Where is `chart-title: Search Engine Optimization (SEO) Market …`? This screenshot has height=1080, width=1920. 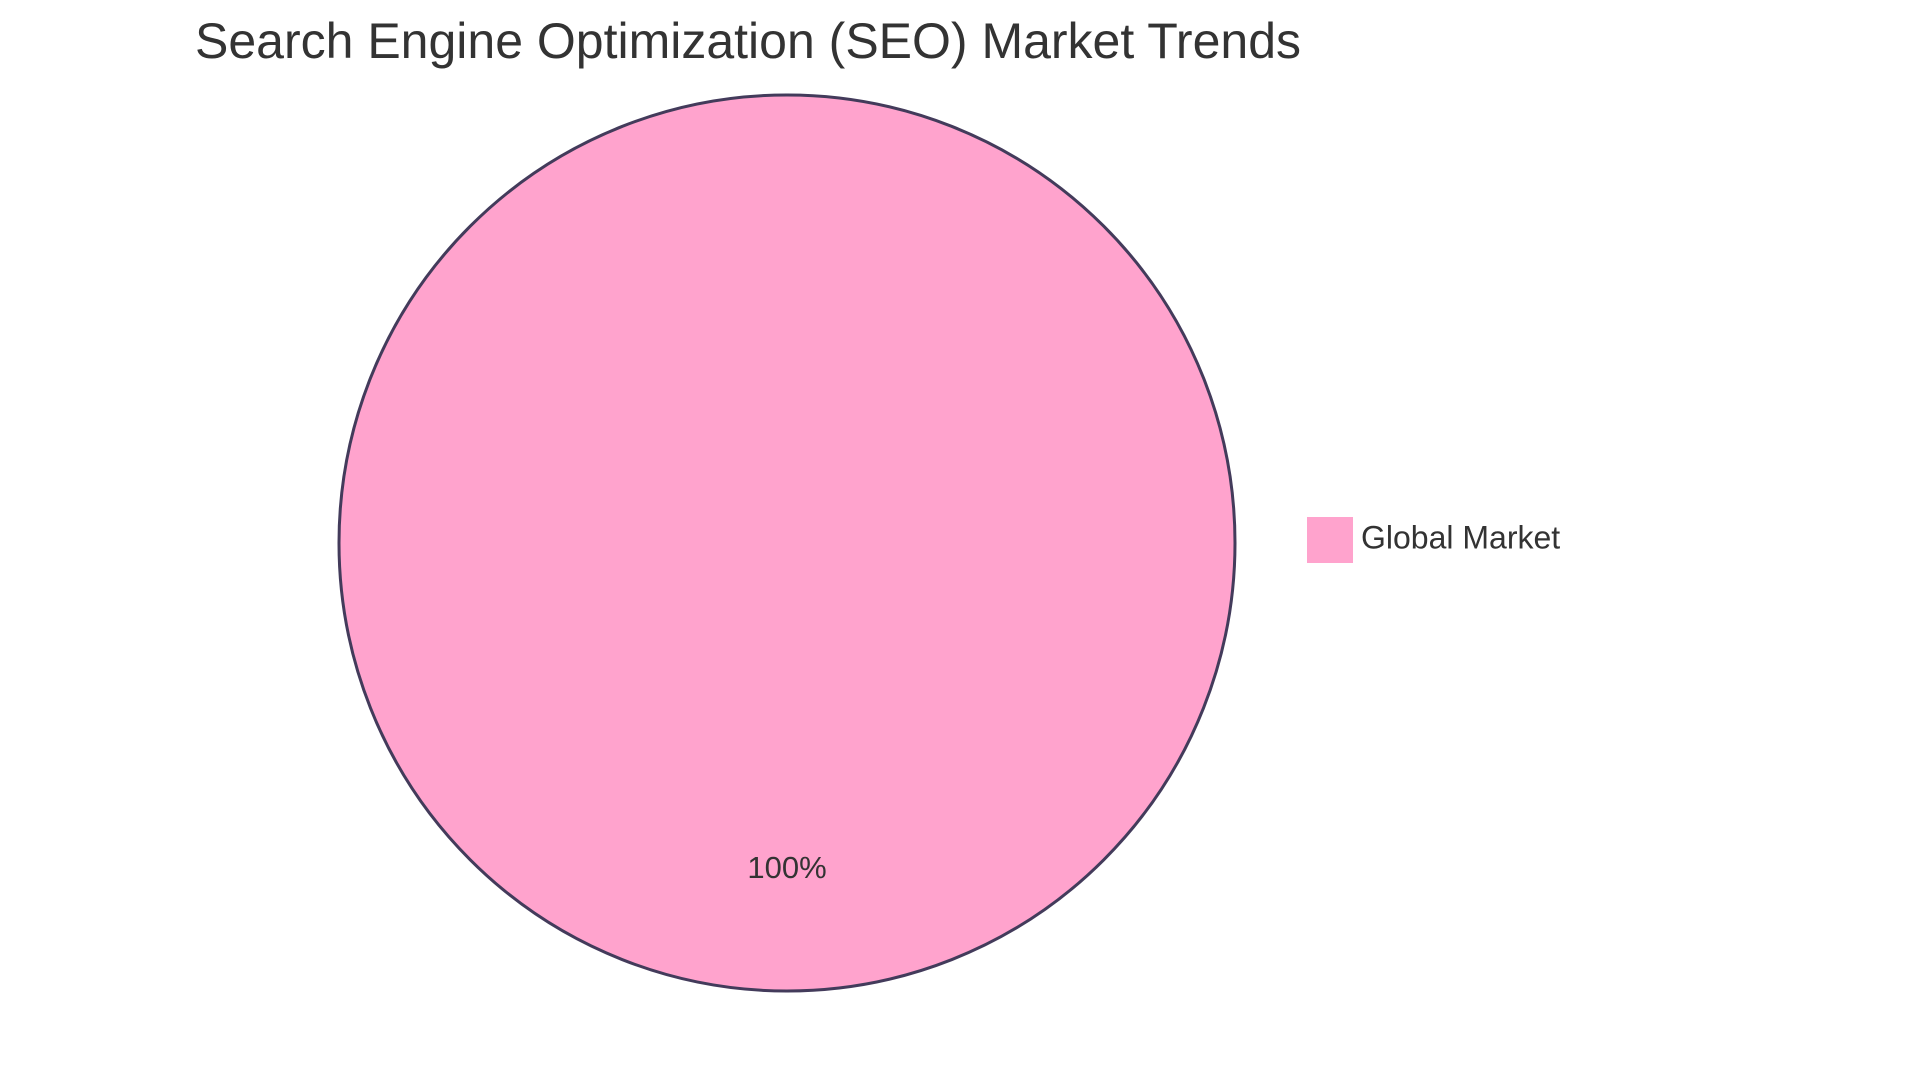 chart-title: Search Engine Optimization (SEO) Market … is located at coordinates (748, 41).